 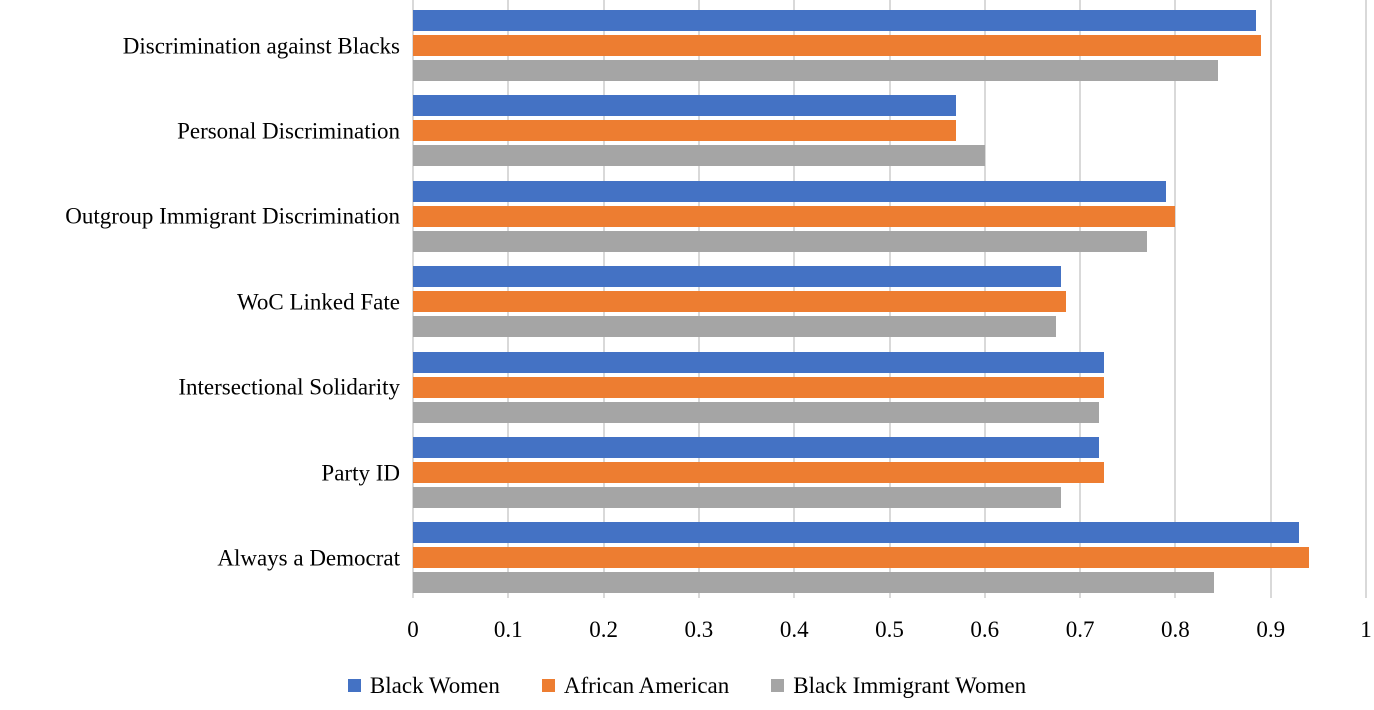 I want to click on x-tick-label-0.7: 0.7, so click(x=1080, y=629).